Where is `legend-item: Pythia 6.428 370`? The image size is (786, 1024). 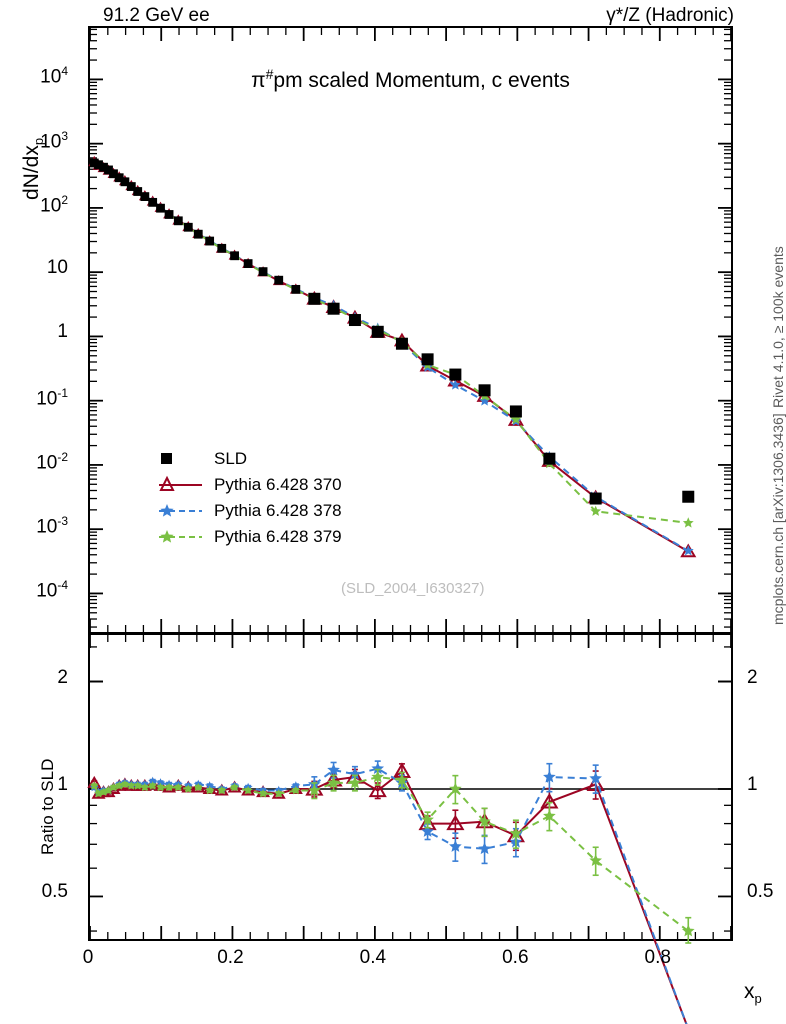
legend-item: Pythia 6.428 370 is located at coordinates (250, 485).